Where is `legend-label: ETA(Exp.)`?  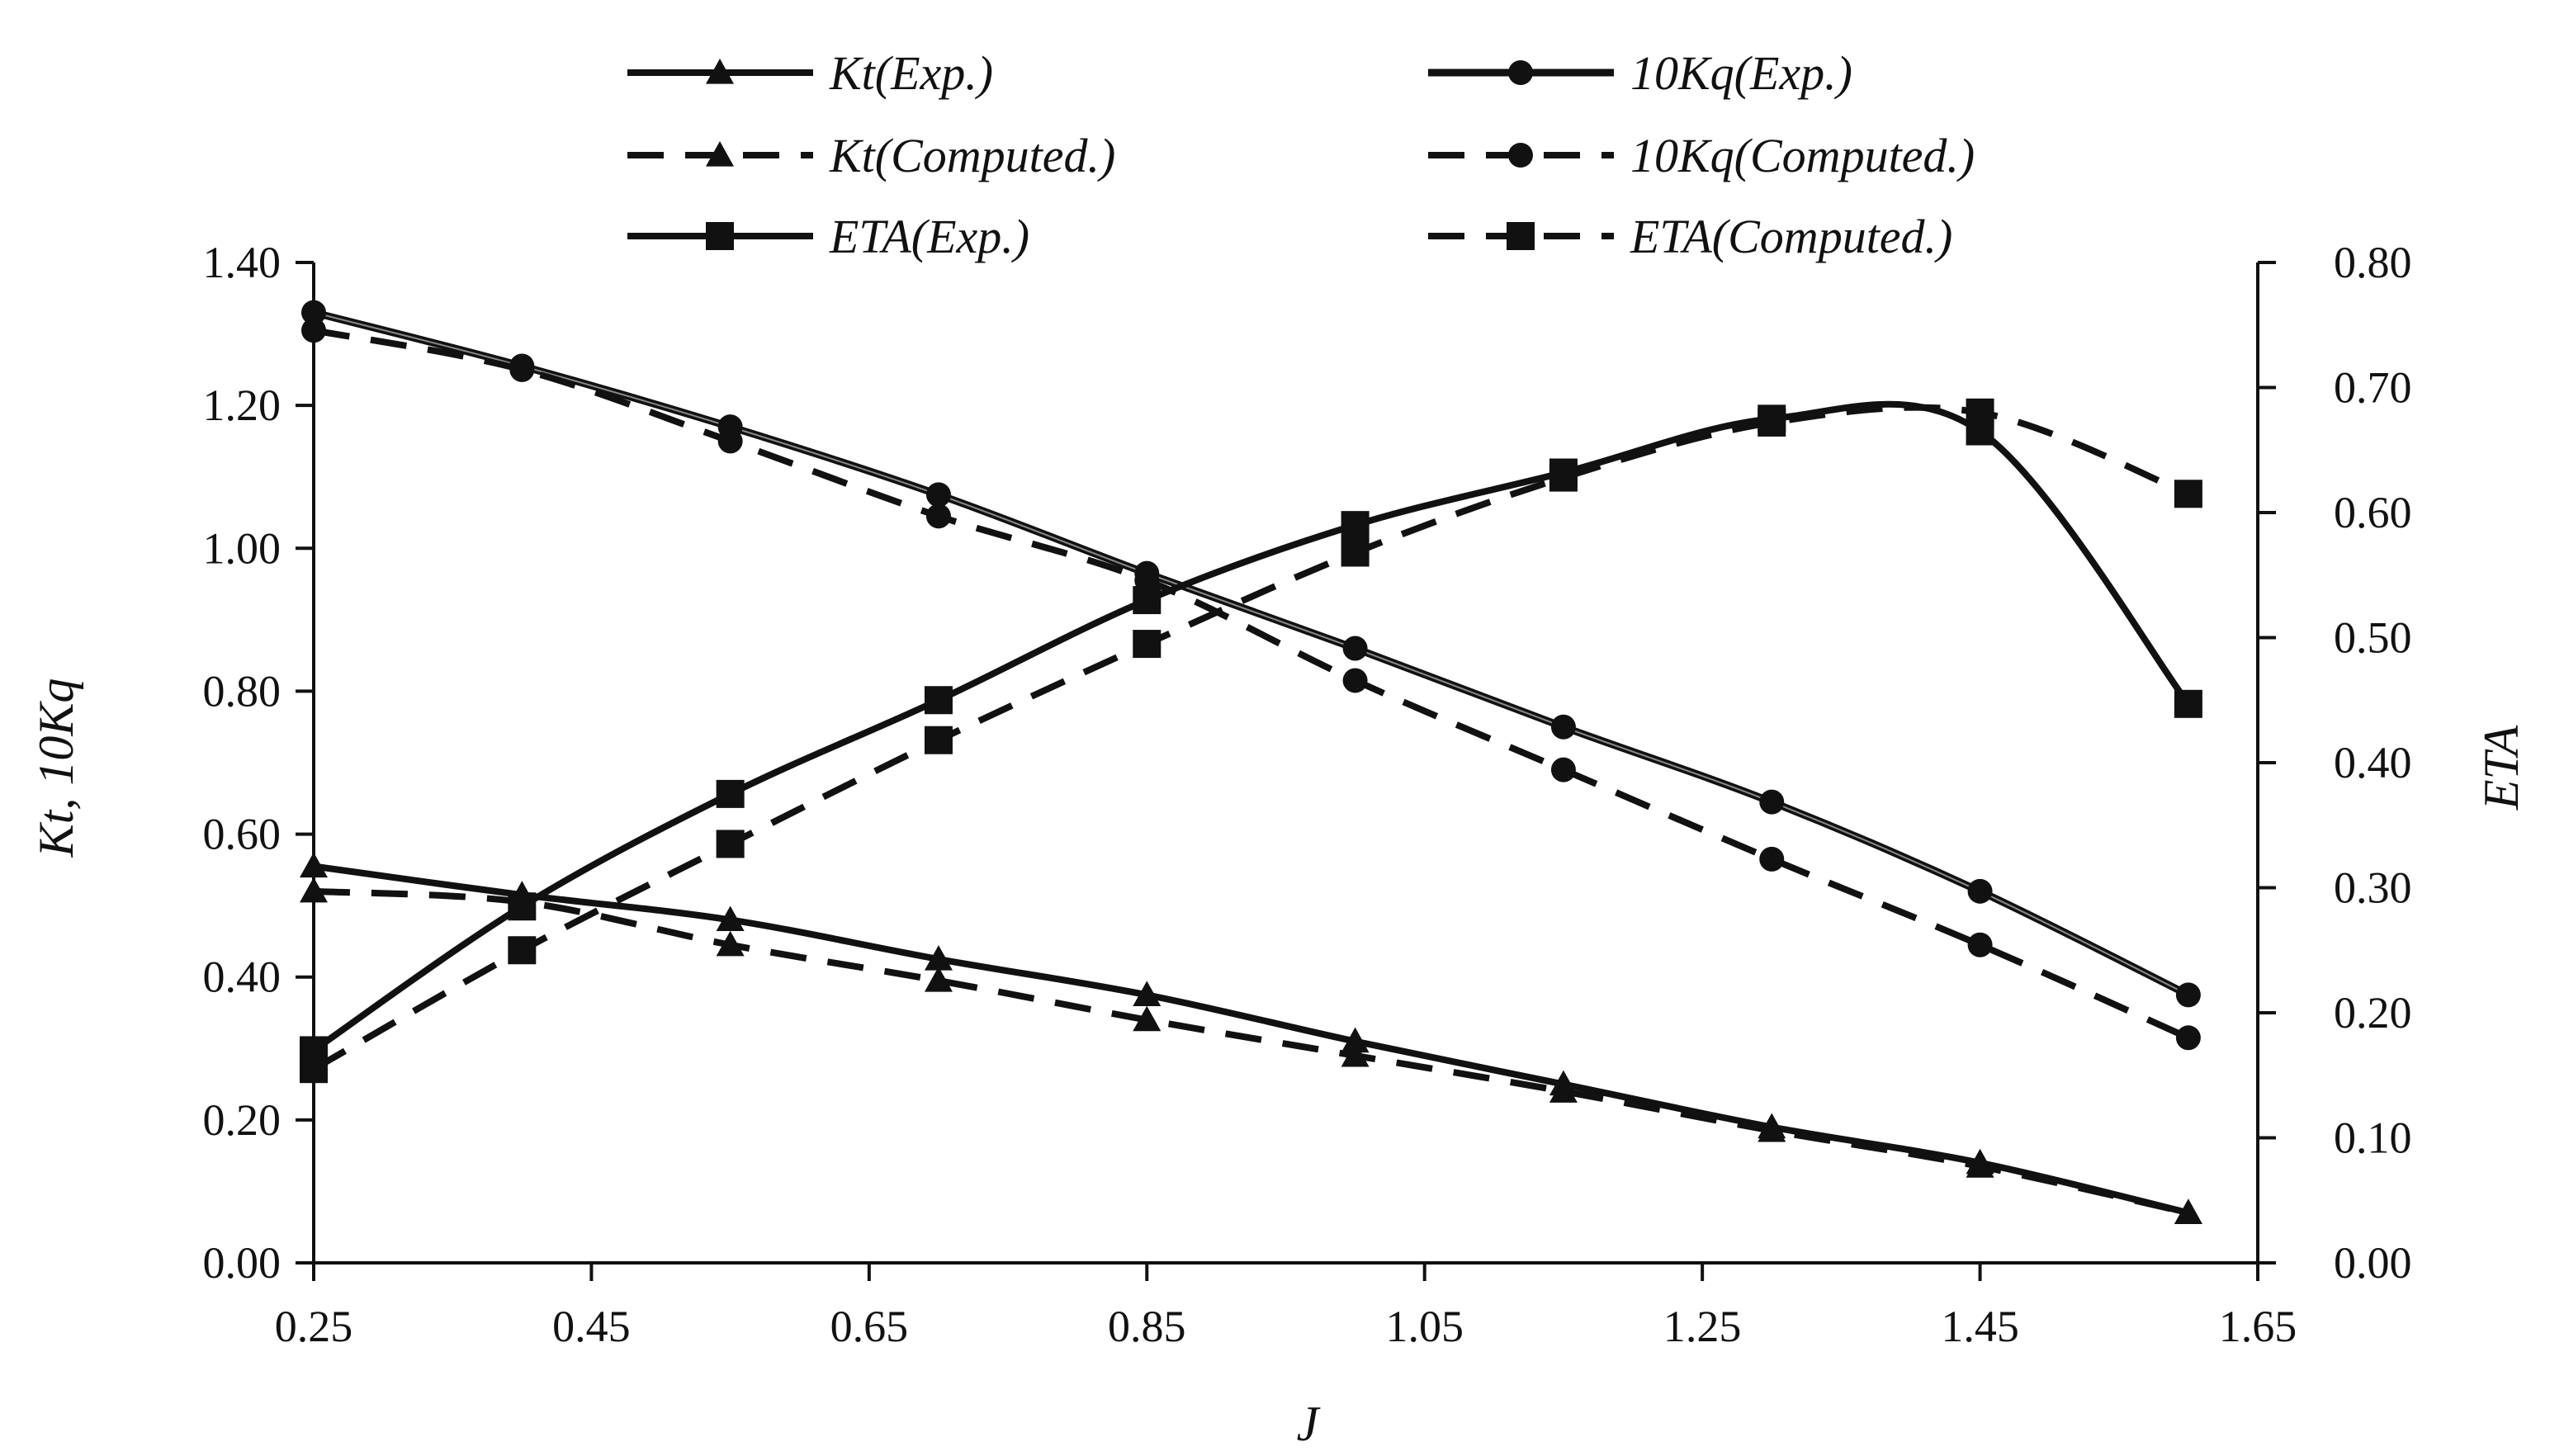 legend-label: ETA(Exp.) is located at coordinates (929, 236).